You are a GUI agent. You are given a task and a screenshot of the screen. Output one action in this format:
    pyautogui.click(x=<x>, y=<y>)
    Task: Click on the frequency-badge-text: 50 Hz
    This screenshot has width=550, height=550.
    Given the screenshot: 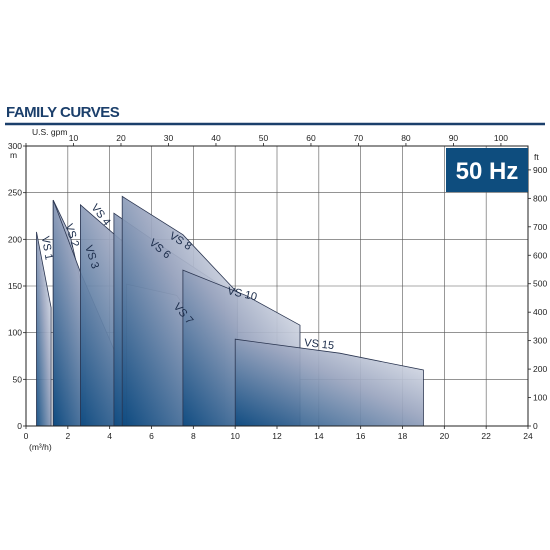 What is the action you would take?
    pyautogui.click(x=487, y=171)
    